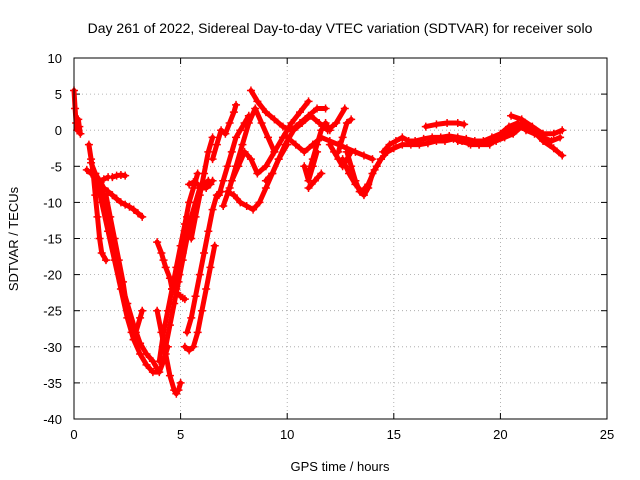 The height and width of the screenshot is (480, 640). What do you see at coordinates (52, 239) in the screenshot?
I see `y-tick-label: -15` at bounding box center [52, 239].